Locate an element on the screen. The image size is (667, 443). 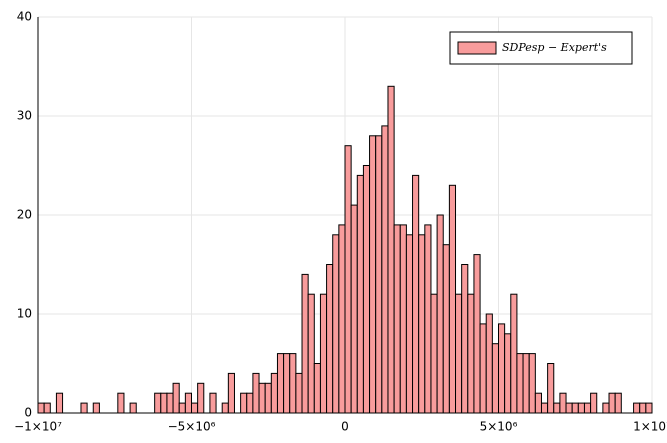
y-tick-label: 10 is located at coordinates (24, 314).